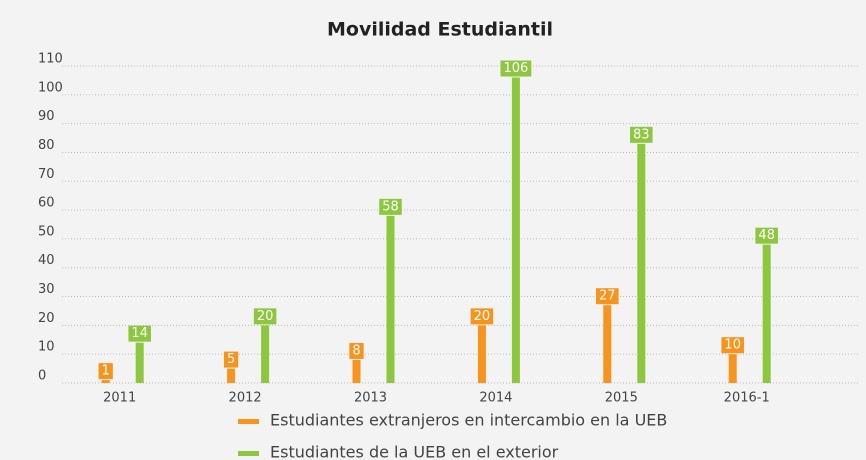 Image resolution: width=866 pixels, height=460 pixels. I want to click on y-tick-label: 70, so click(46, 174).